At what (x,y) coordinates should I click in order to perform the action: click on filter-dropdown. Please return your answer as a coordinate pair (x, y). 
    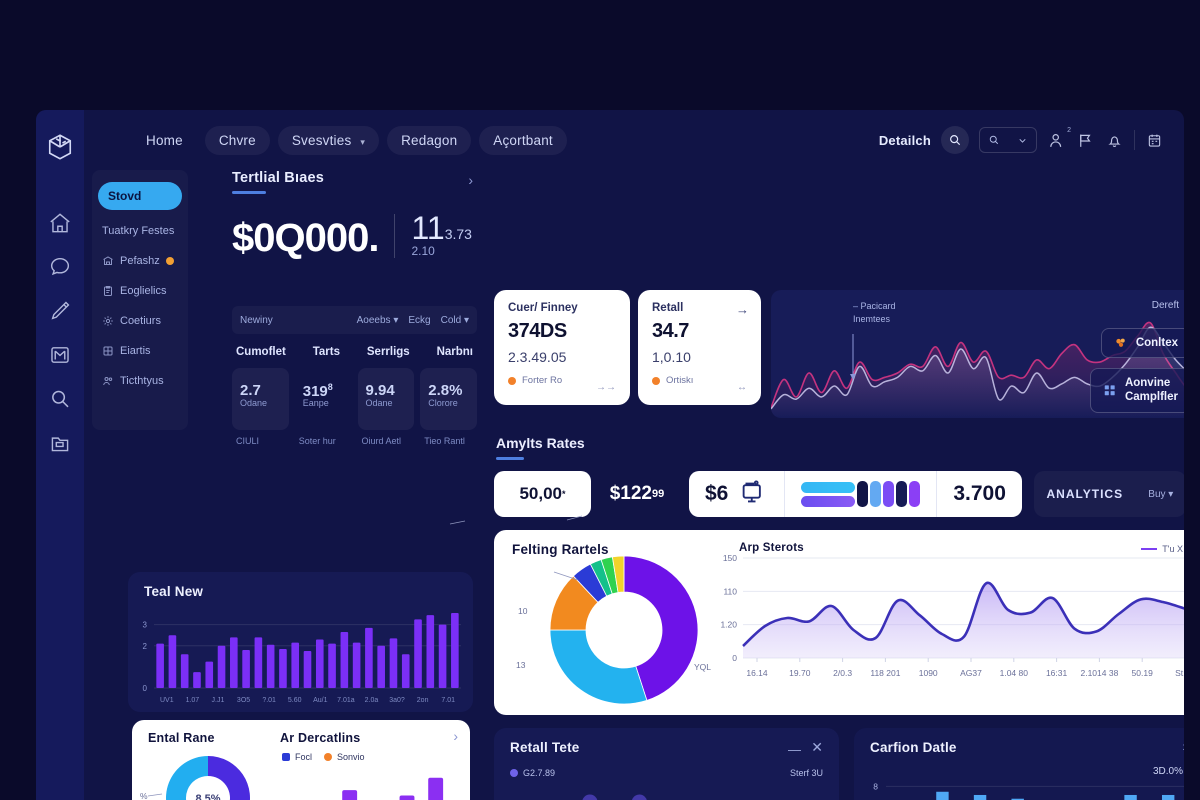
    Looking at the image, I should click on (1008, 140).